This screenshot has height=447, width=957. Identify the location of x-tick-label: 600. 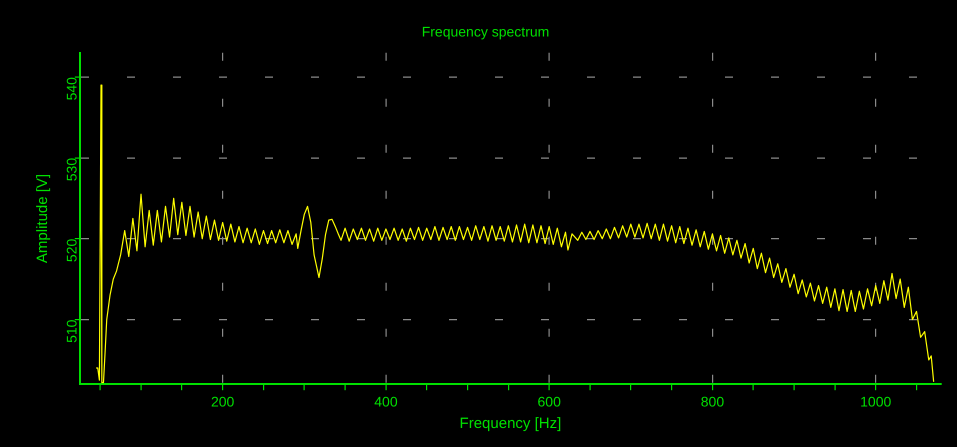
(549, 401).